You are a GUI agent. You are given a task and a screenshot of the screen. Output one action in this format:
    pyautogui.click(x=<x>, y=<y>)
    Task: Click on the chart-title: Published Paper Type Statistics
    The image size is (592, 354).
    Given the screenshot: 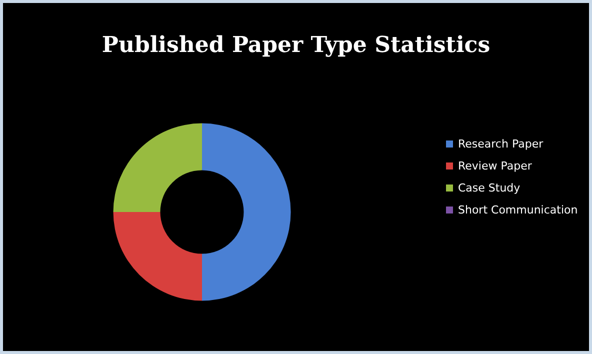 What is the action you would take?
    pyautogui.click(x=296, y=45)
    